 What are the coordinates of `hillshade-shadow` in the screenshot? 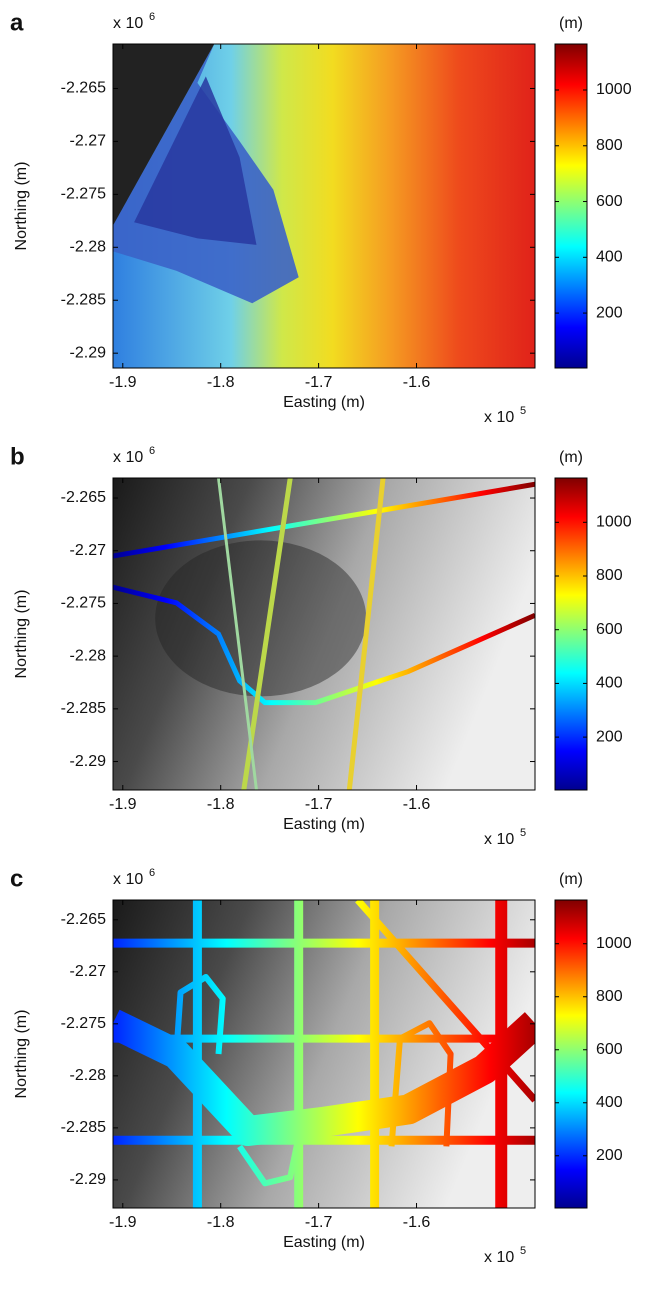 It's located at (261, 618).